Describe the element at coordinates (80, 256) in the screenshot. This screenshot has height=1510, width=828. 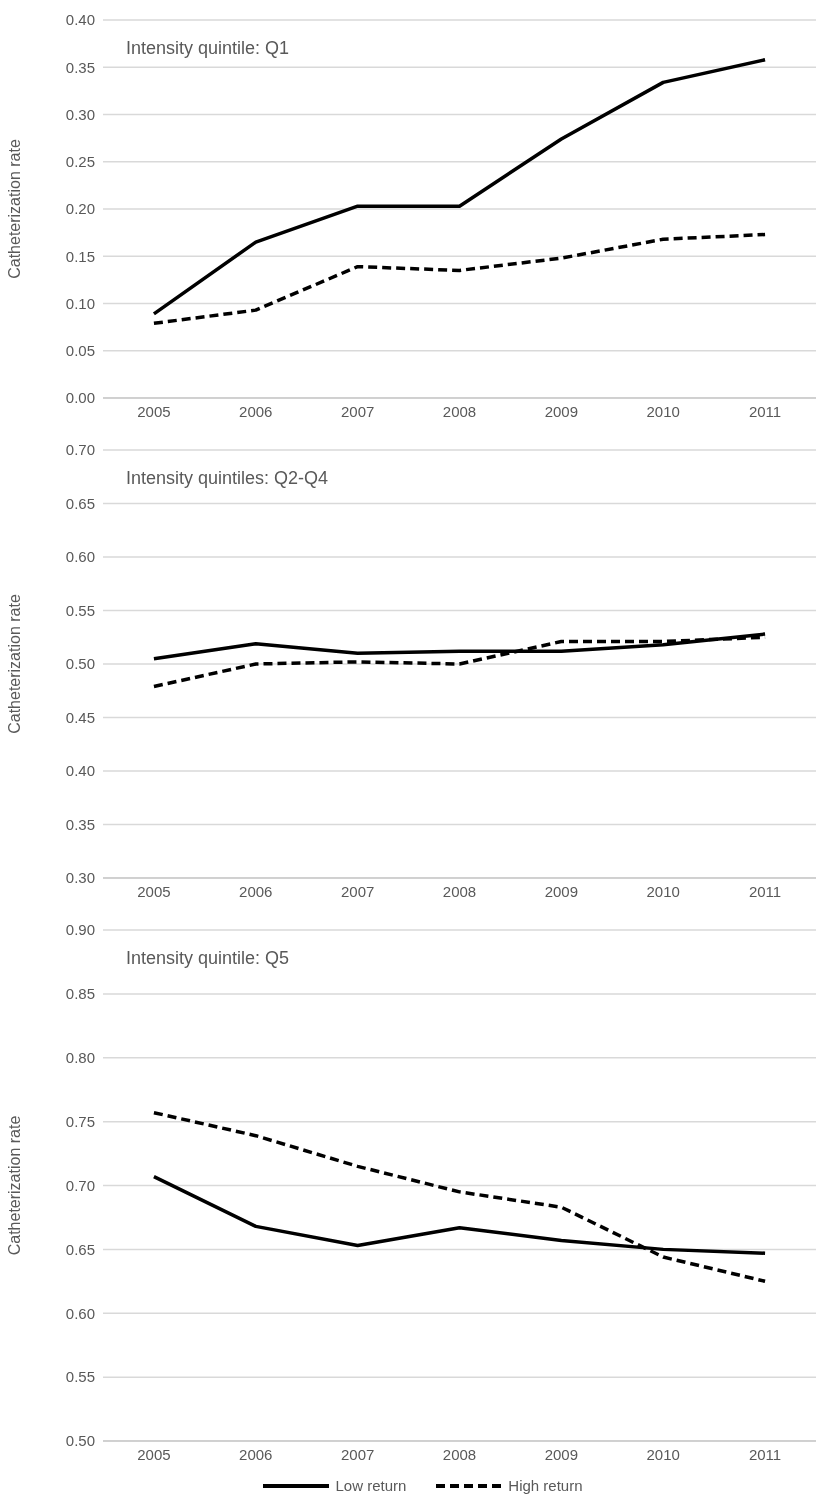
I see `y-tick-label: 0.15` at that location.